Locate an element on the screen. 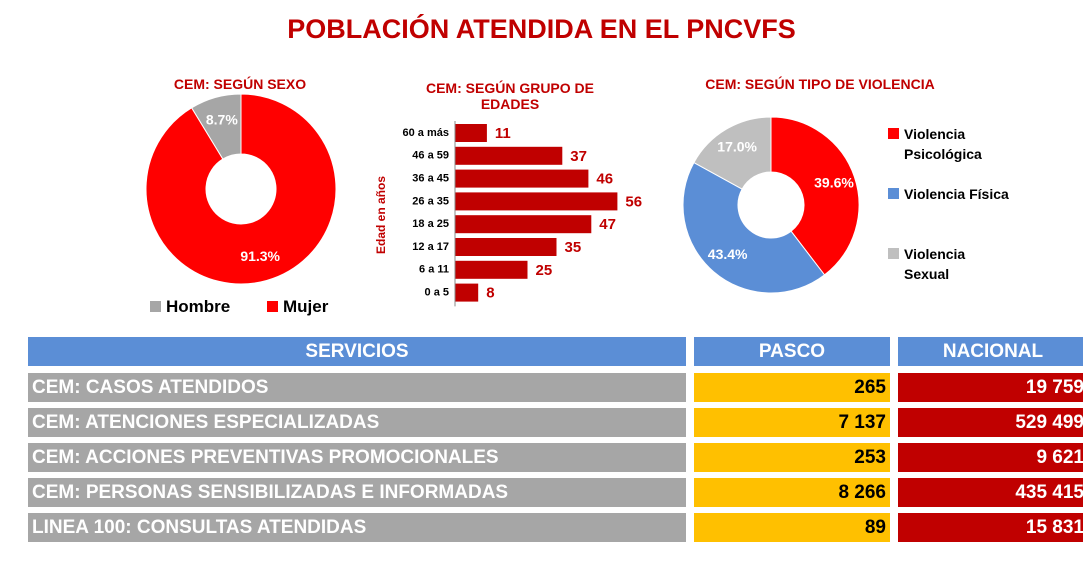 This screenshot has height=561, width=1083. page-title: POBLACIÓN ATENDIDA EN EL PNCVFS is located at coordinates (541, 29).